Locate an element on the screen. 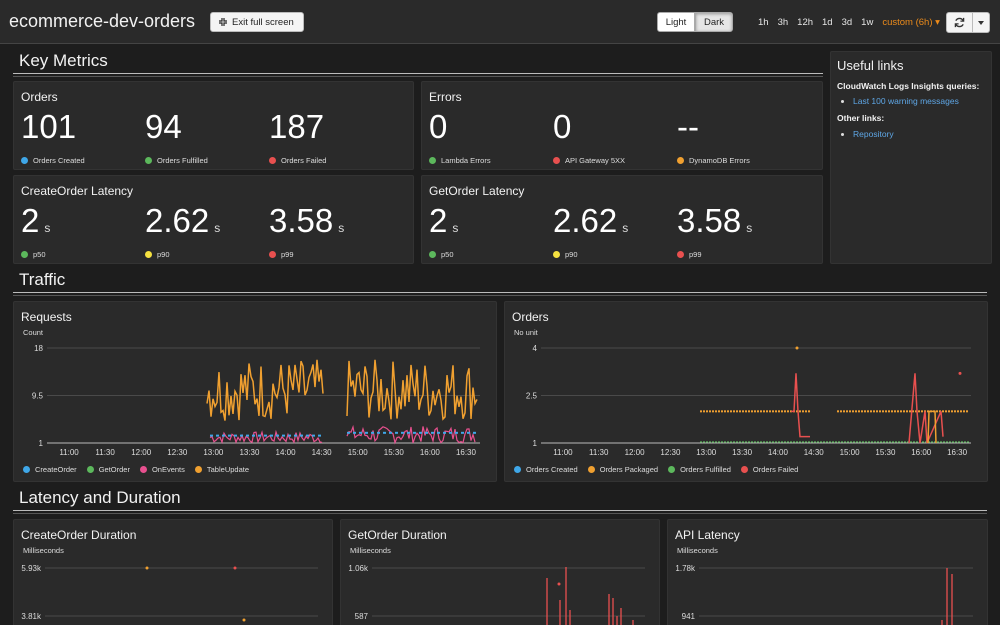 The image size is (1000, 625). other-links-heading: Other links: is located at coordinates (861, 118).